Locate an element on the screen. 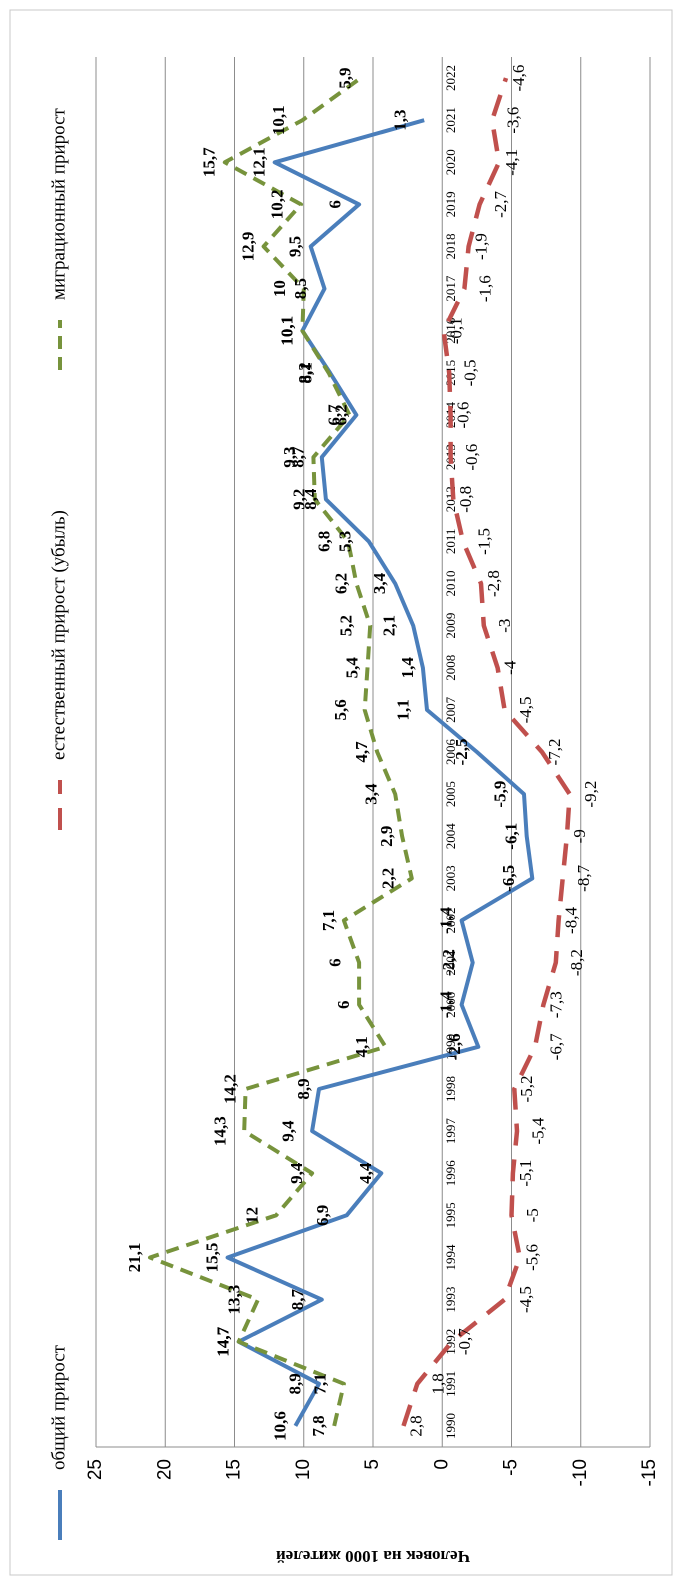  year-tick-label: 2009 is located at coordinates (450, 626).